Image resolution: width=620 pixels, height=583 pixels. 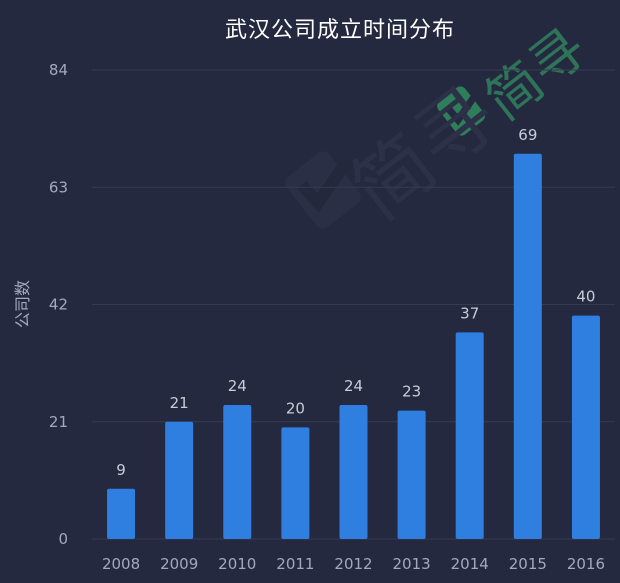 I want to click on x-tick-label: 2016, so click(x=586, y=564).